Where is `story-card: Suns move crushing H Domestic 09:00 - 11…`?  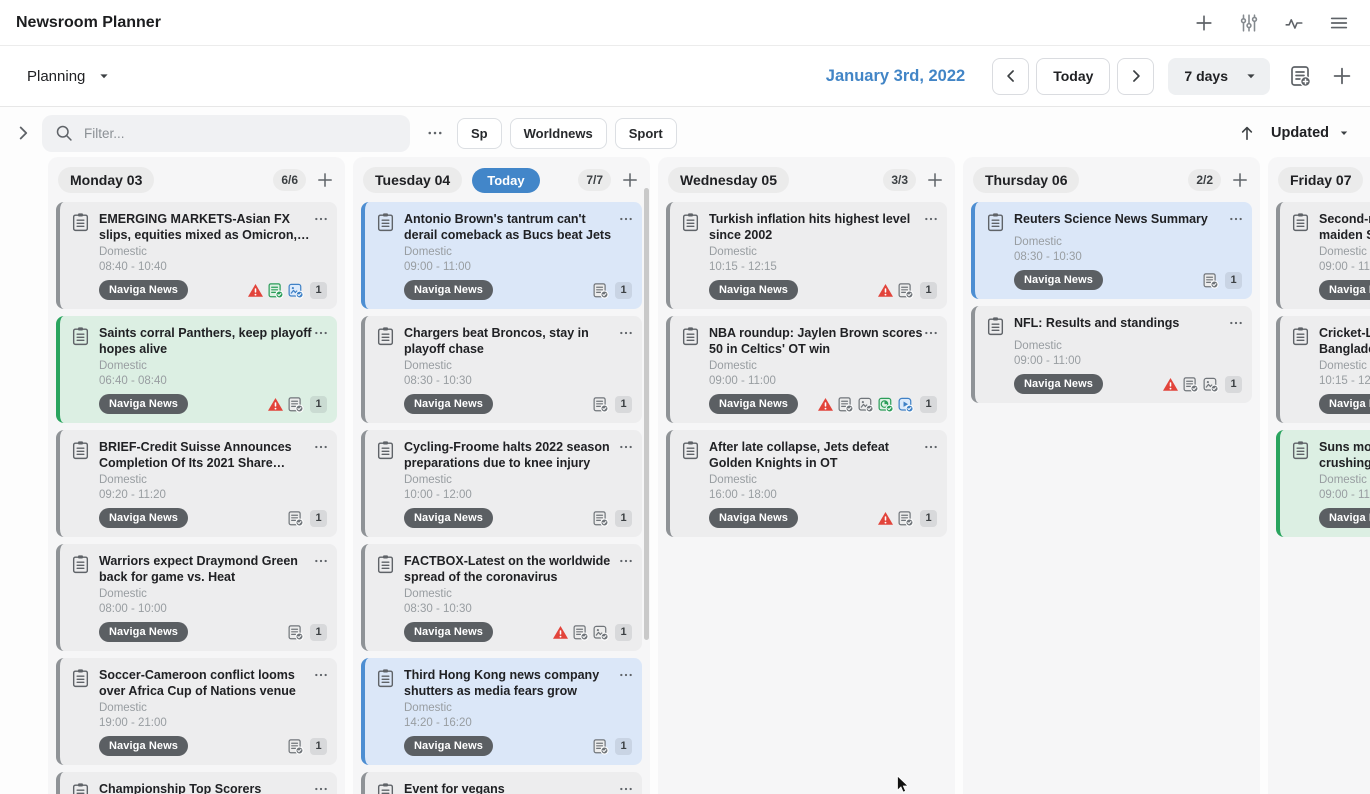
story-card: Suns move crushing H Domestic 09:00 - 11… is located at coordinates (1323, 483).